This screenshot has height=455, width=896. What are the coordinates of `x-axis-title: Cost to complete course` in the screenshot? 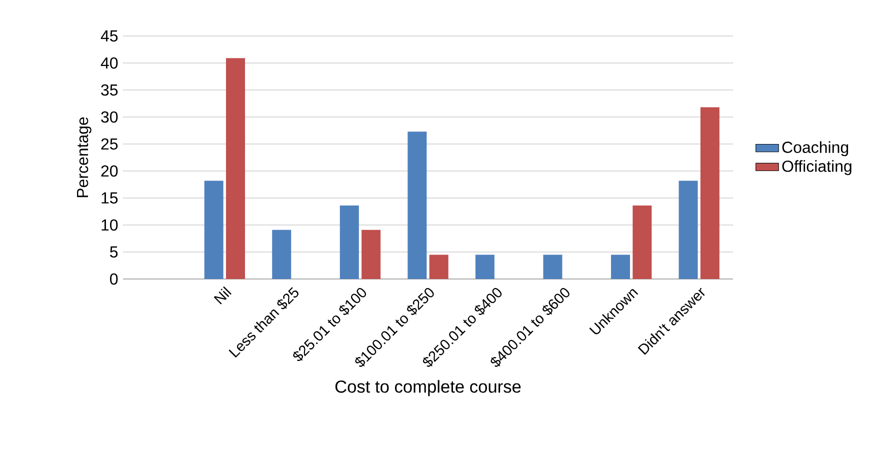 It's located at (428, 388).